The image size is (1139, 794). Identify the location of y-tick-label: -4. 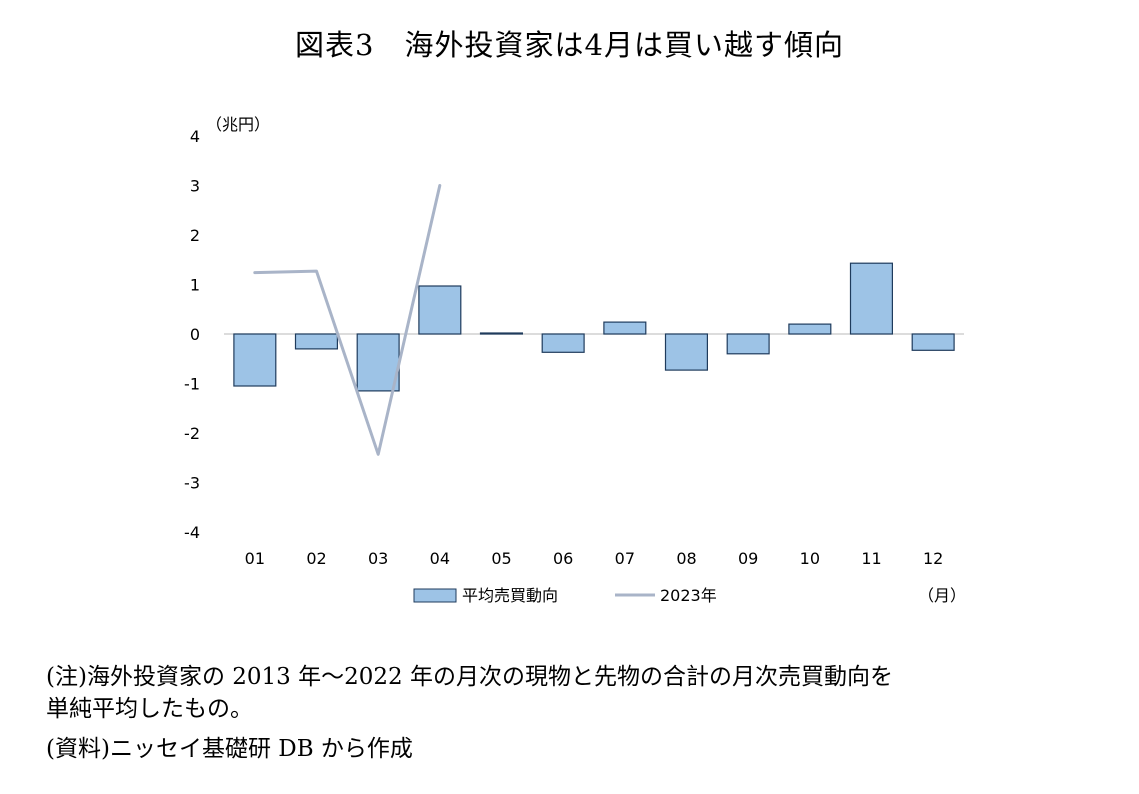
(192, 532).